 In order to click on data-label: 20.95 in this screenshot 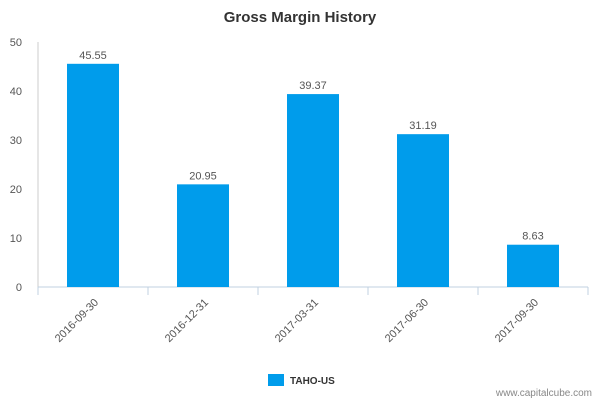, I will do `click(203, 176)`.